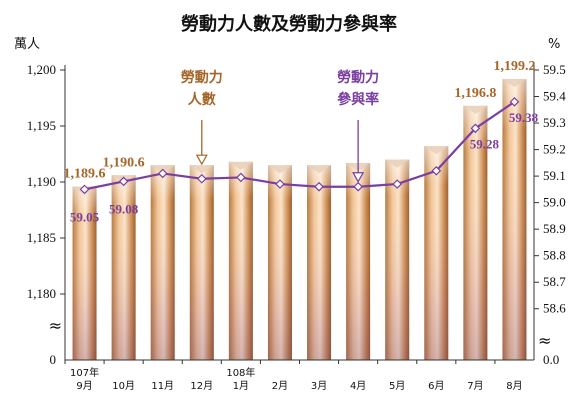 The image size is (578, 394). Describe the element at coordinates (41, 125) in the screenshot. I see `left-tick-label-3: 1,195` at that location.